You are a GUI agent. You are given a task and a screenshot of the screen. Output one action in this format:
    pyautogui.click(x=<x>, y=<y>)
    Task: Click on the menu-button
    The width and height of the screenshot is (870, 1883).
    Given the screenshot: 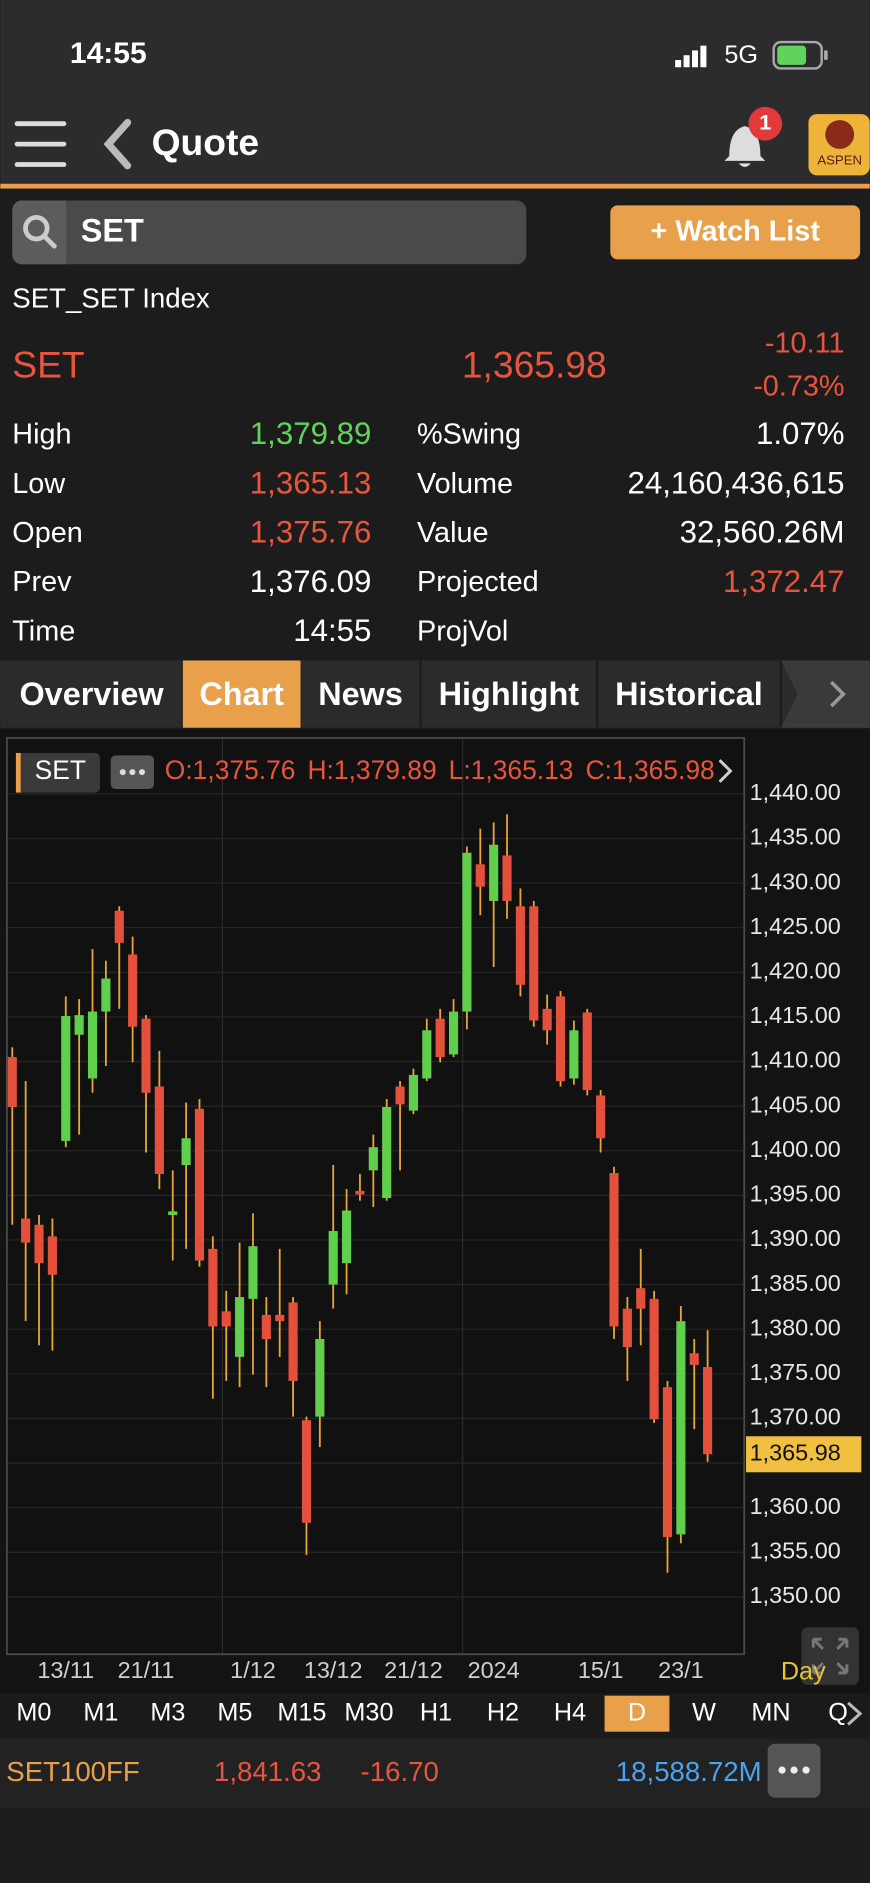 What is the action you would take?
    pyautogui.click(x=40, y=144)
    